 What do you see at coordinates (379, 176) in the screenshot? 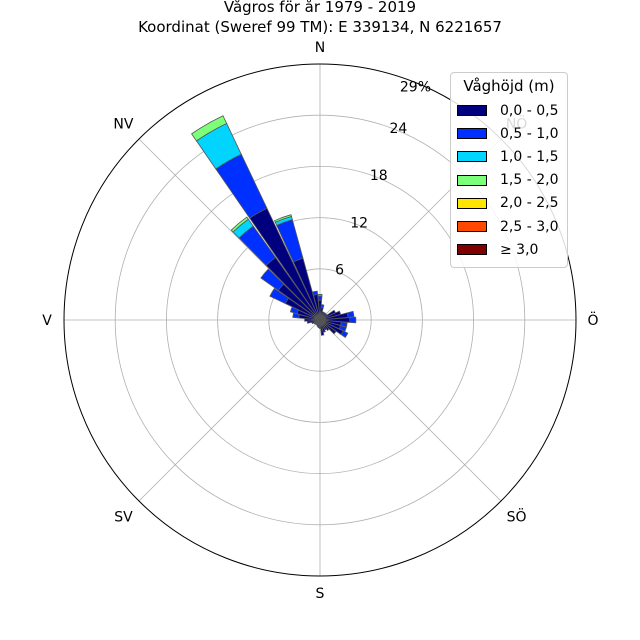
I see `radial-tick-label: 18` at bounding box center [379, 176].